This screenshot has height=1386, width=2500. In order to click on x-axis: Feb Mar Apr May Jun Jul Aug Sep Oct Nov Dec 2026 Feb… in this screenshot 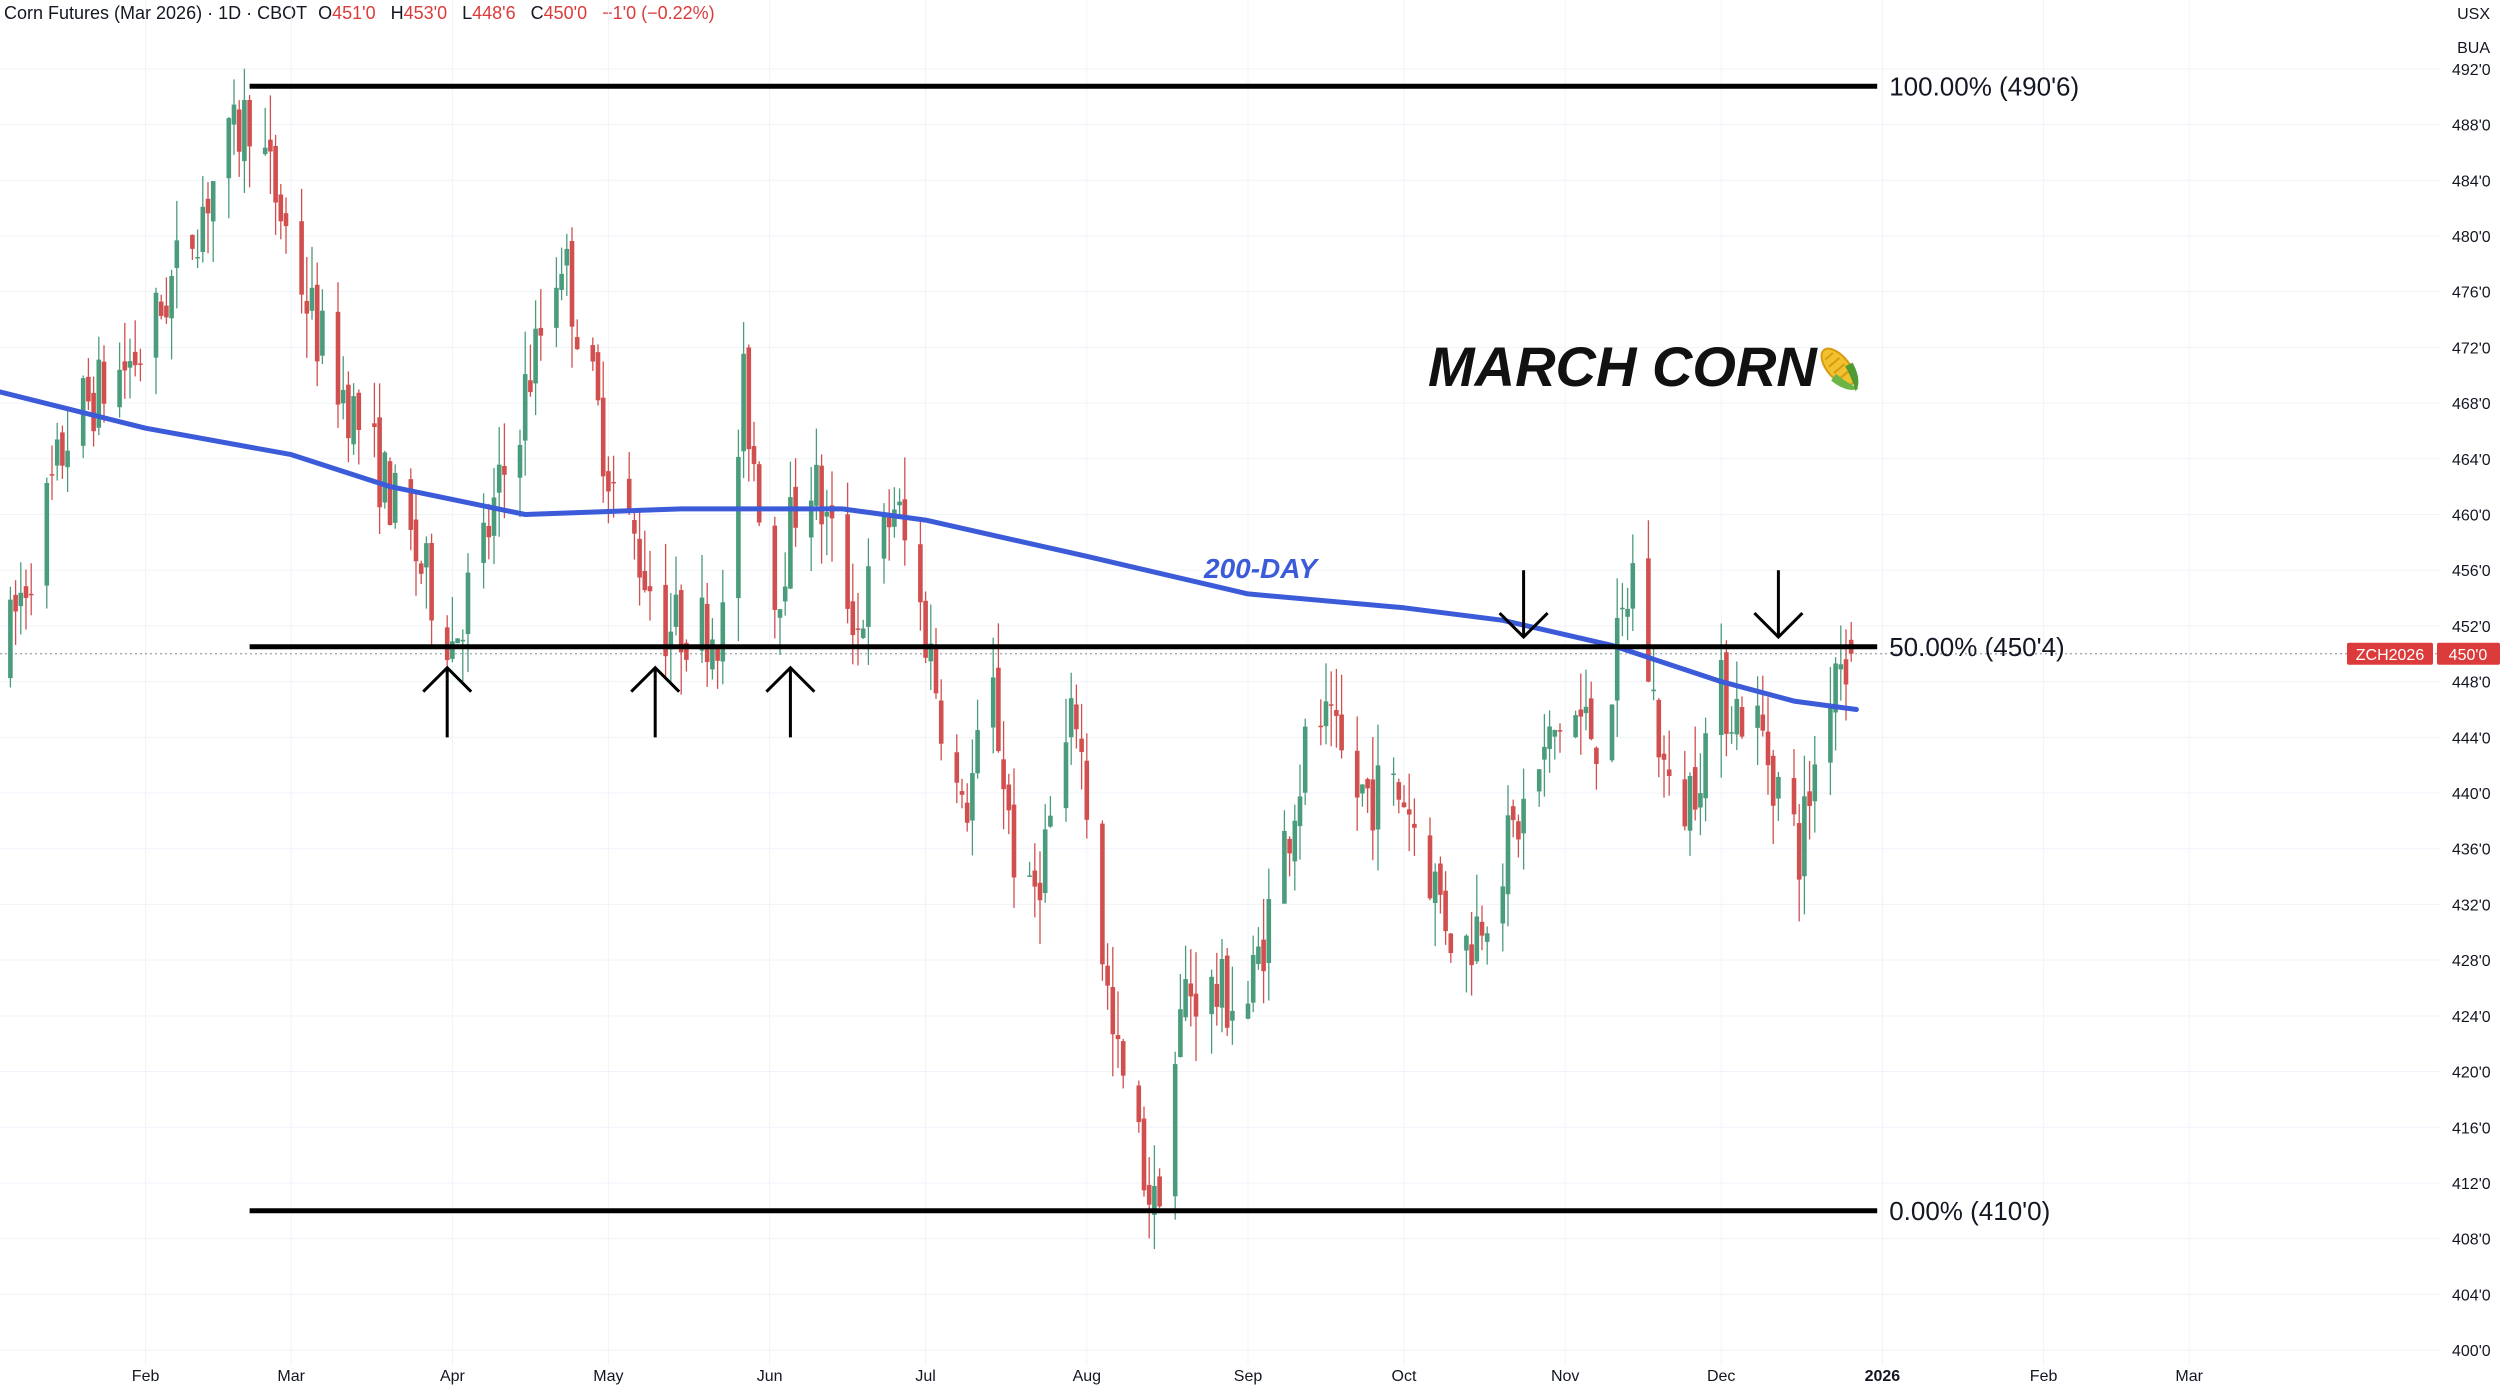, I will do `click(1168, 1376)`.